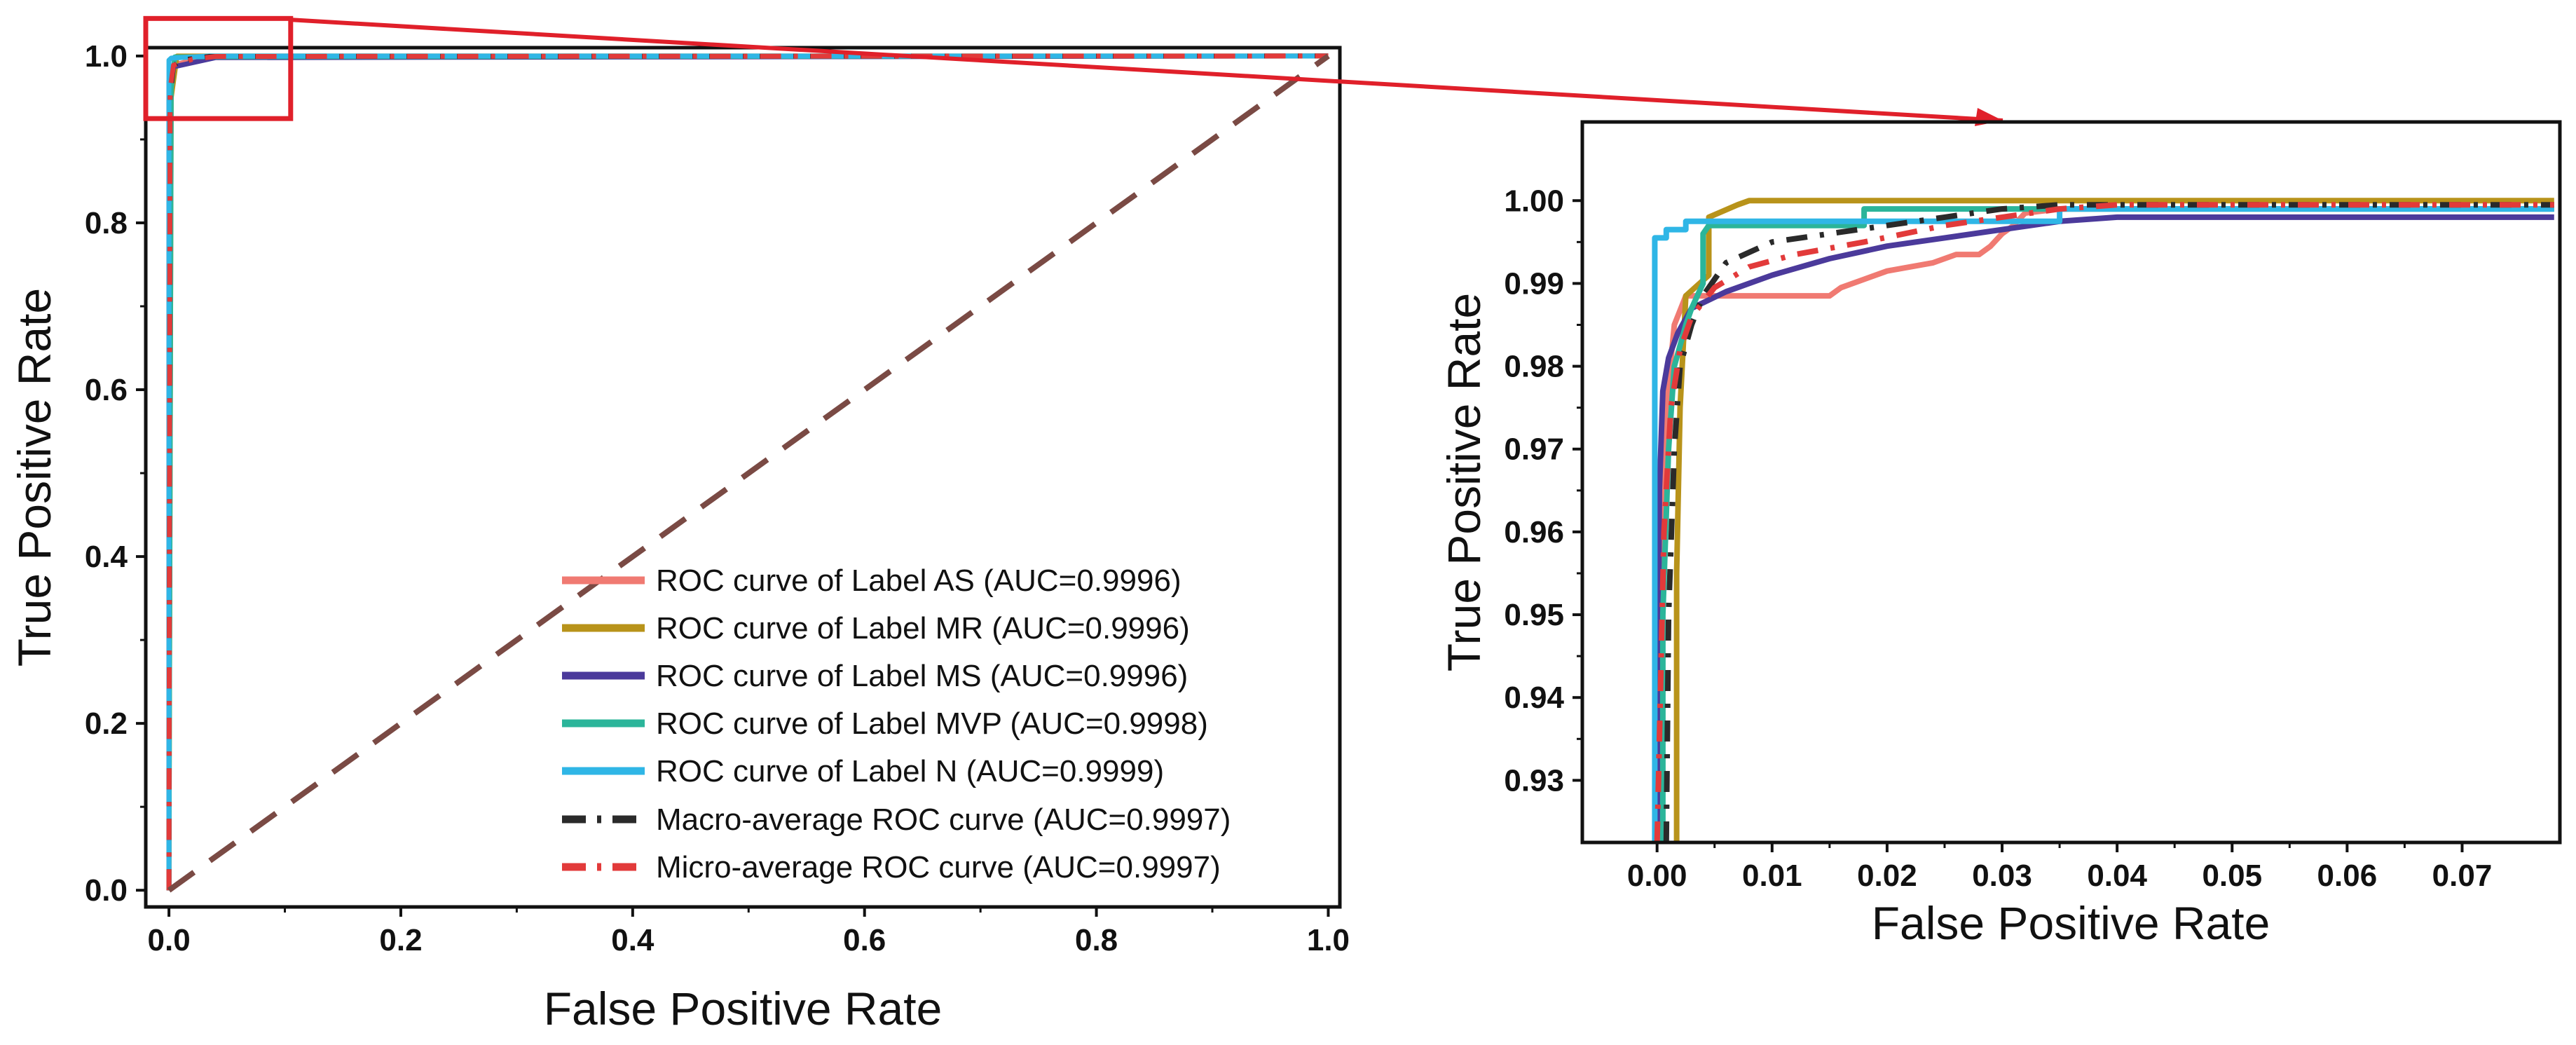 The width and height of the screenshot is (2576, 1045). What do you see at coordinates (107, 557) in the screenshot?
I see `full-roc-y-tick-label: 0.4` at bounding box center [107, 557].